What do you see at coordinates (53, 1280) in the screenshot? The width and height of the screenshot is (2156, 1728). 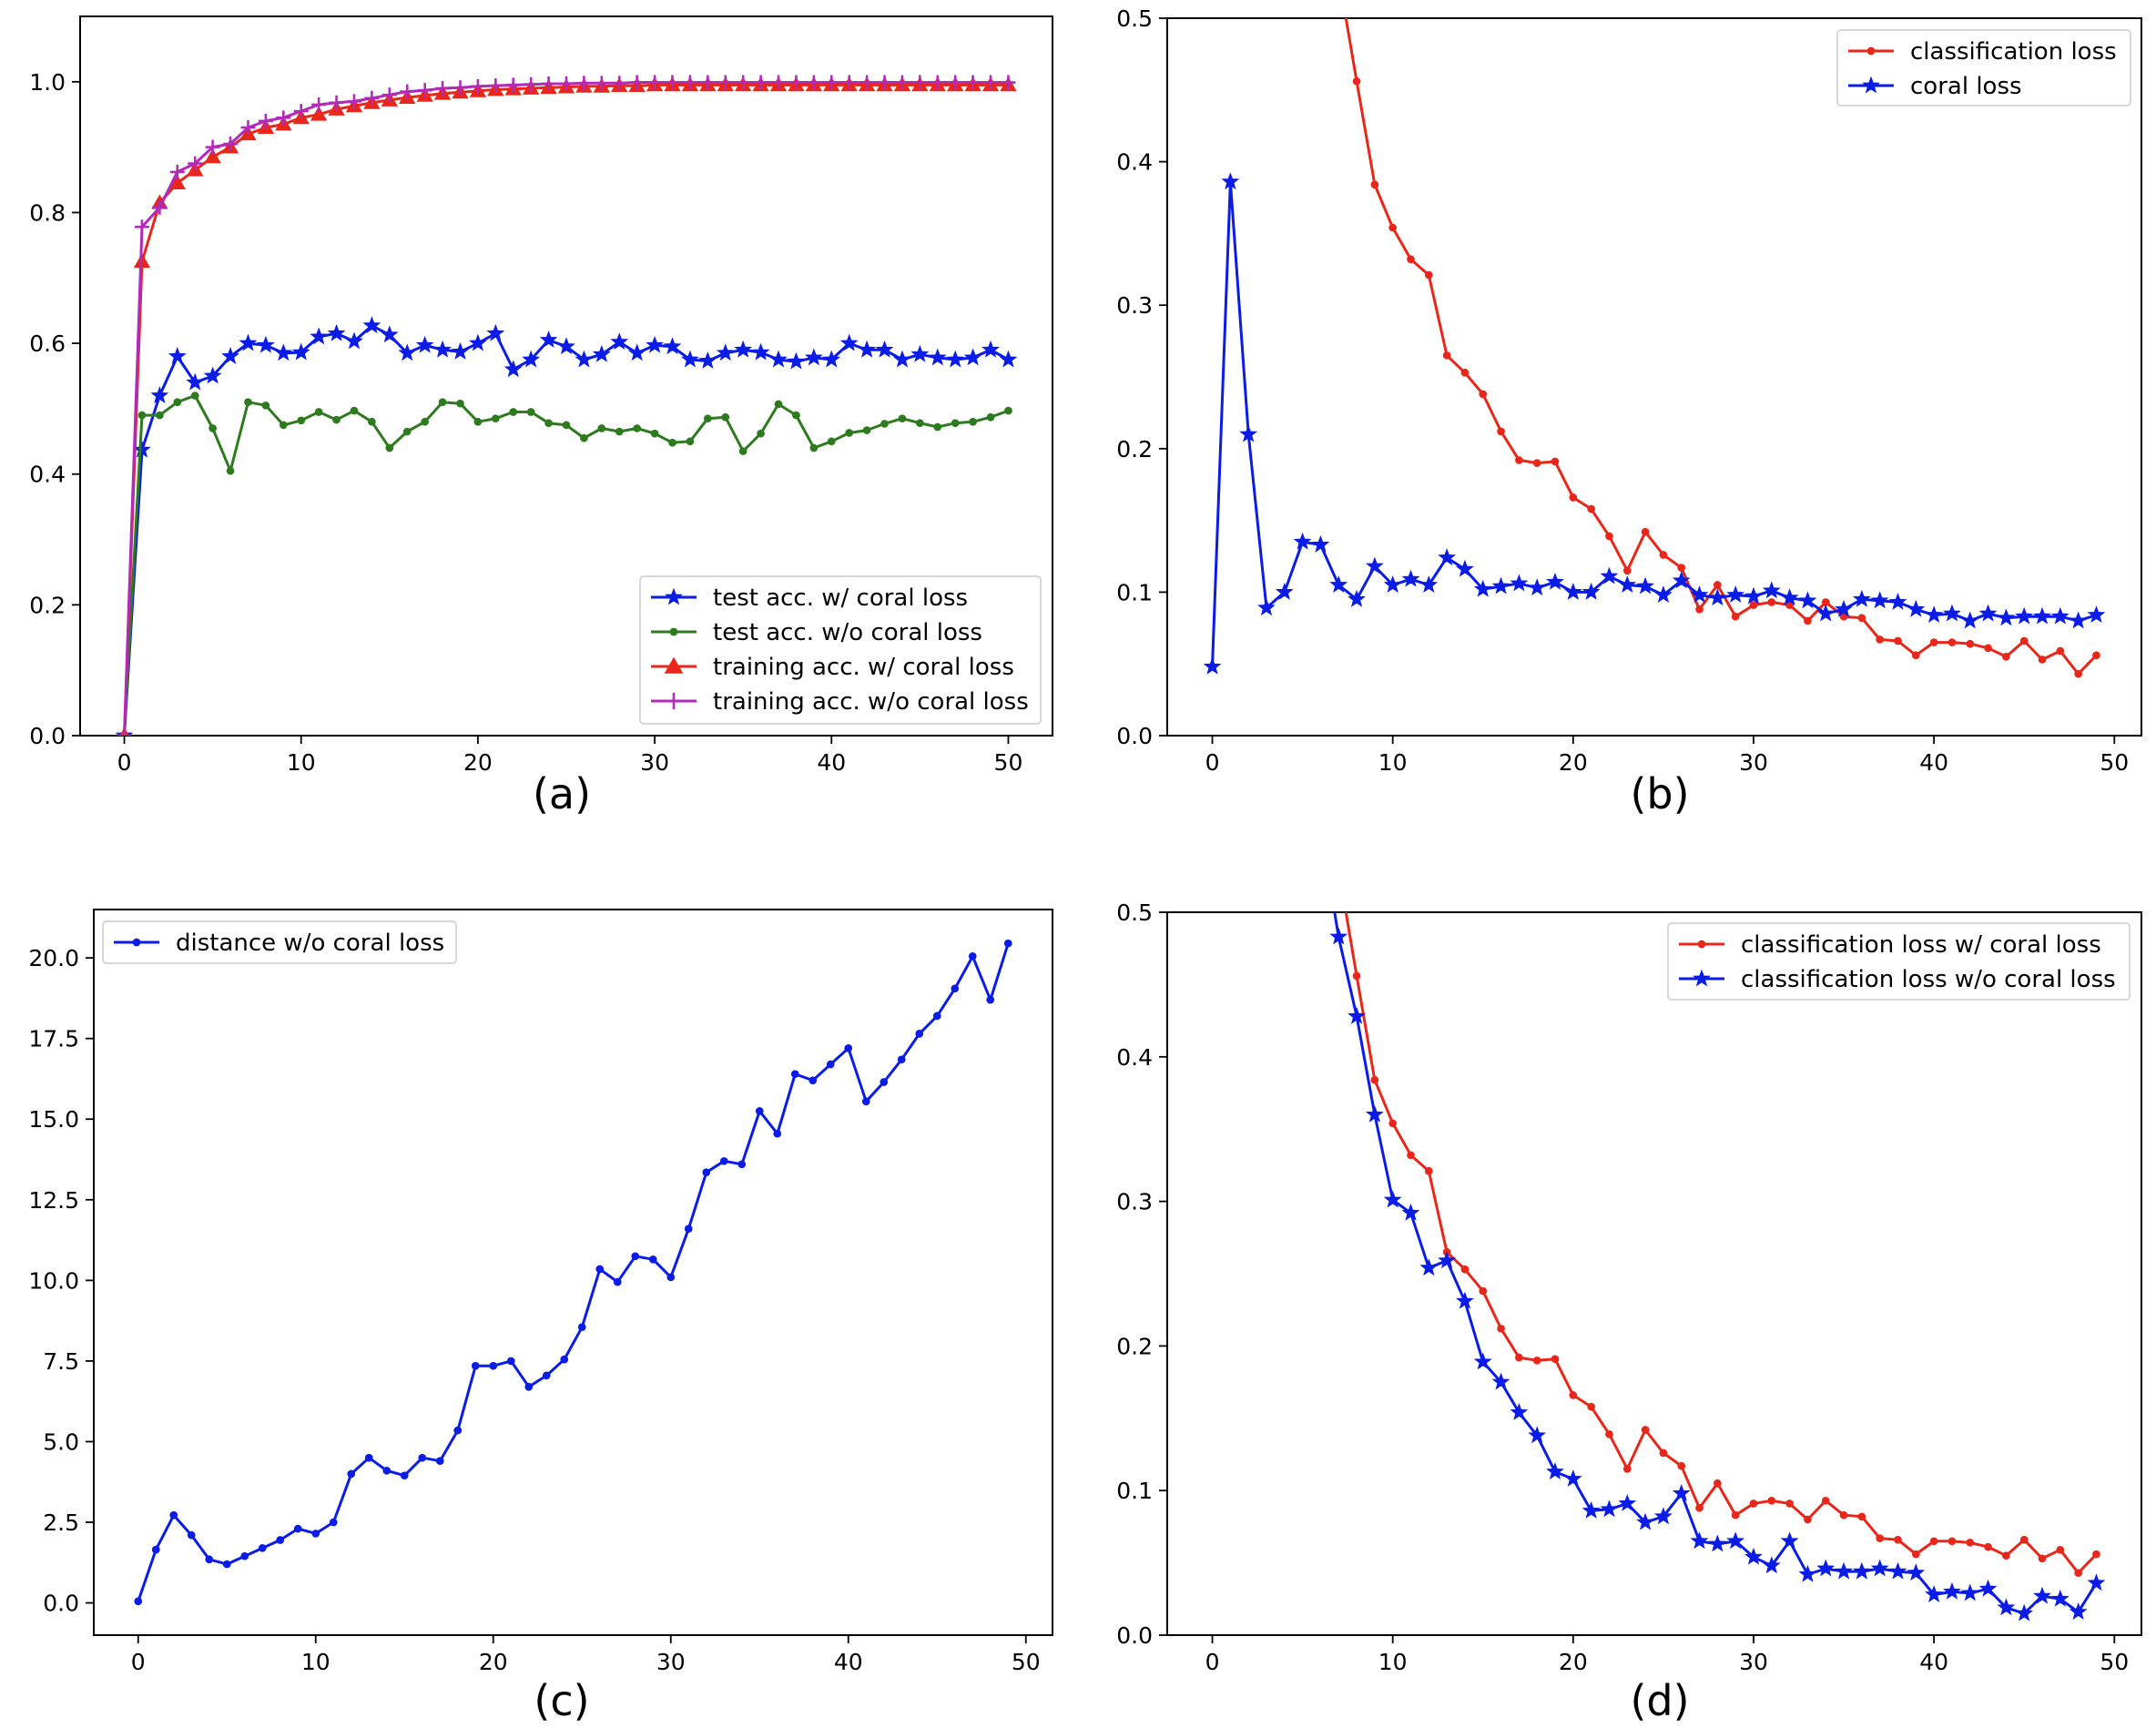 I see `y-tick-label: 10.0` at bounding box center [53, 1280].